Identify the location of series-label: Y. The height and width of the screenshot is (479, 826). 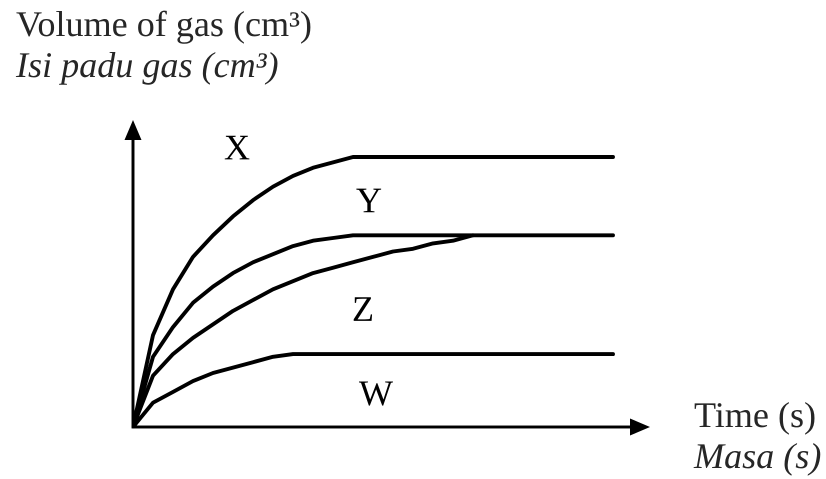
(369, 200).